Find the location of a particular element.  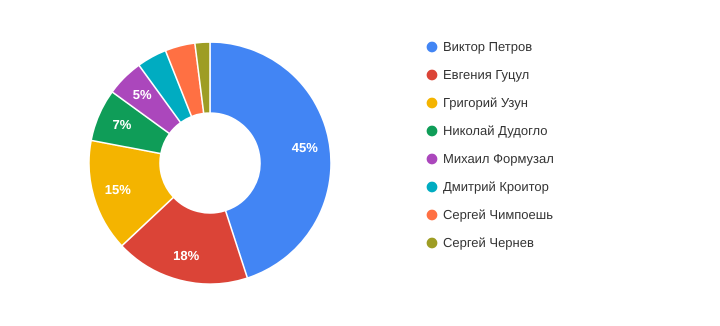

data-label: 15% is located at coordinates (118, 189).